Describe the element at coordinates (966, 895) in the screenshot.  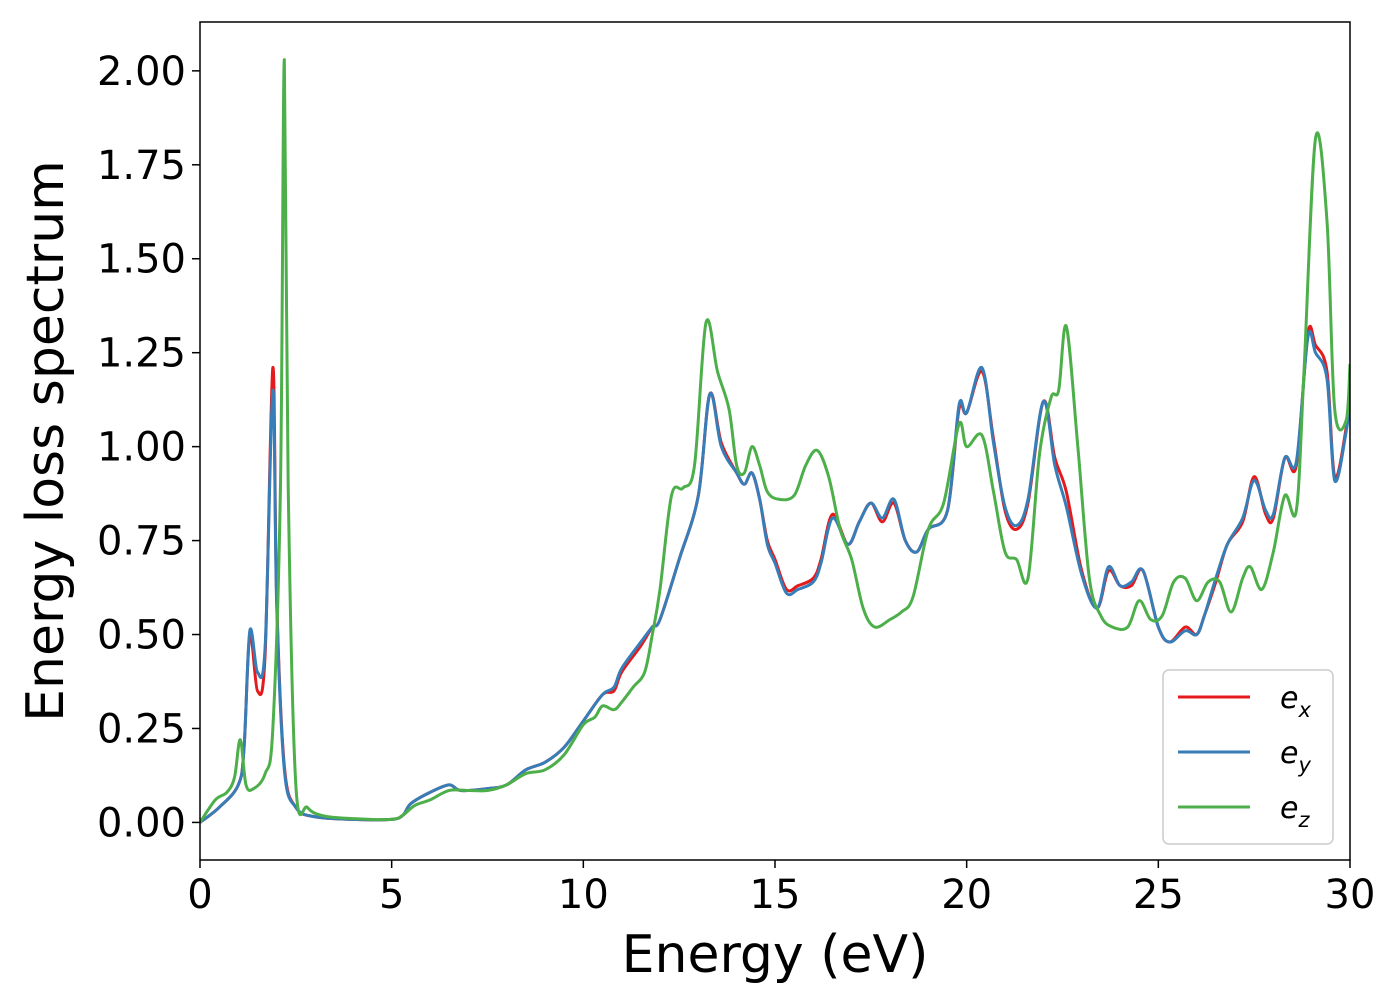
I see `x-tick-label: 20` at that location.